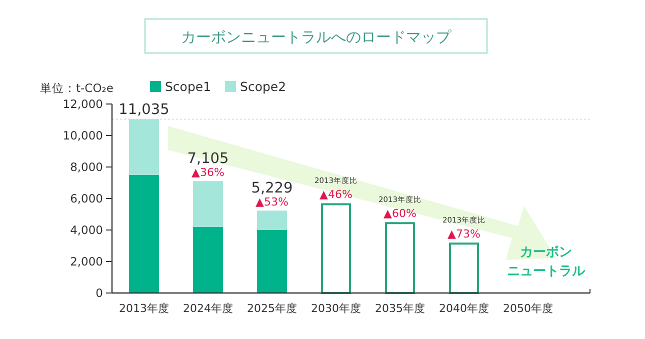 The image size is (645, 339). I want to click on annotation: ▲60%, so click(400, 213).